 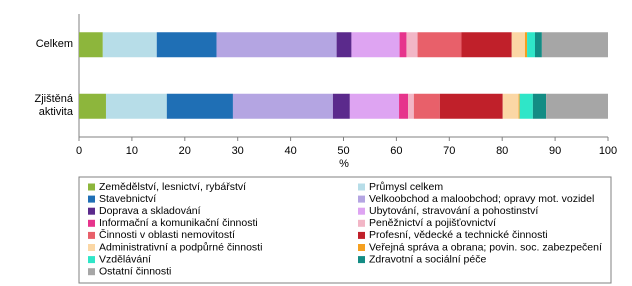 I want to click on legend-label: Průmysl celkem, so click(x=406, y=187).